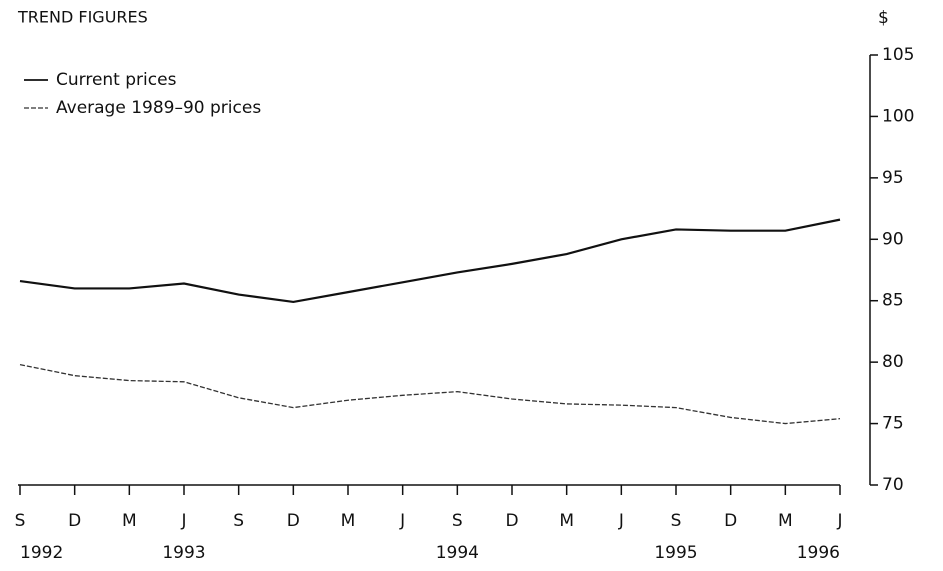 Image resolution: width=943 pixels, height=571 pixels. Describe the element at coordinates (893, 239) in the screenshot. I see `y-tick-label: 90` at that location.